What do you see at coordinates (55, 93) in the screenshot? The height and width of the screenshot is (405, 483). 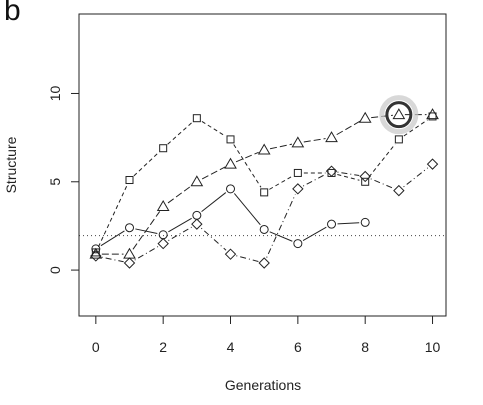 I see `y-tick-label: 10` at bounding box center [55, 93].